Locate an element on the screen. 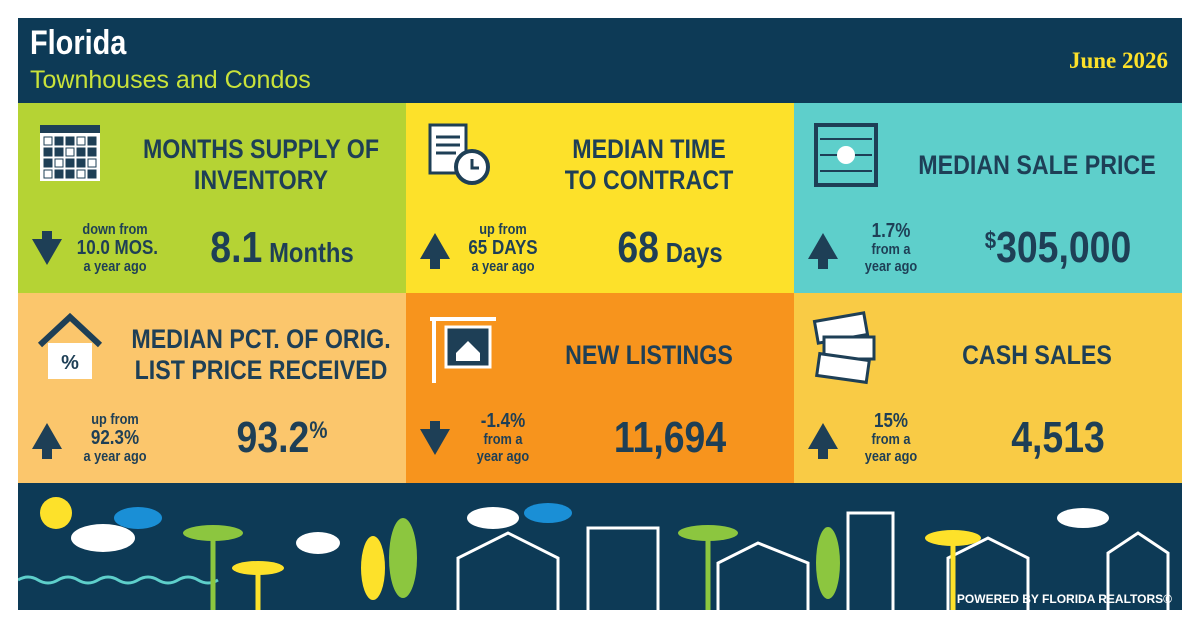  change: up from 92.3% a year ago is located at coordinates (115, 438).